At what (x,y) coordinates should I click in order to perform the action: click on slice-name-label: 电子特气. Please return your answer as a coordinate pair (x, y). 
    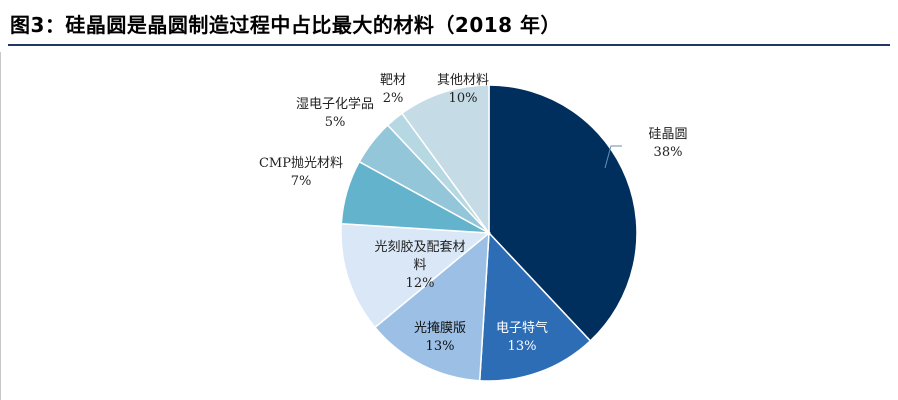
    Looking at the image, I should click on (522, 328).